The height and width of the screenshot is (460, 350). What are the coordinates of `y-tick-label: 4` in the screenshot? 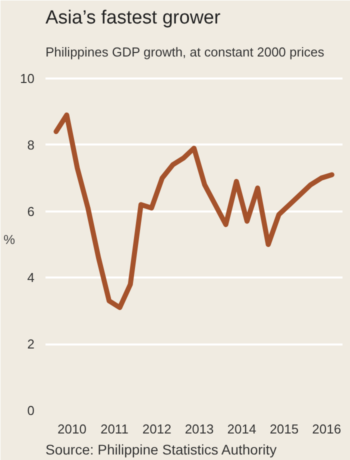 It's located at (31, 278).